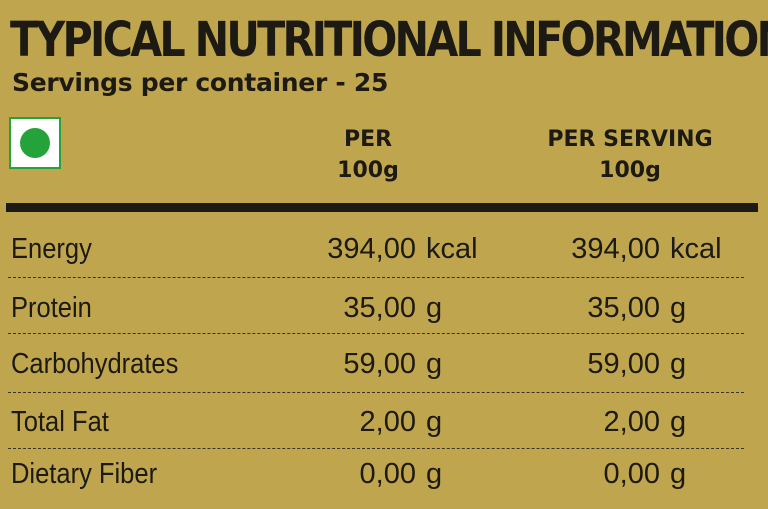 This screenshot has width=768, height=509. Describe the element at coordinates (379, 308) in the screenshot. I see `value-per-100g: 35,00` at that location.